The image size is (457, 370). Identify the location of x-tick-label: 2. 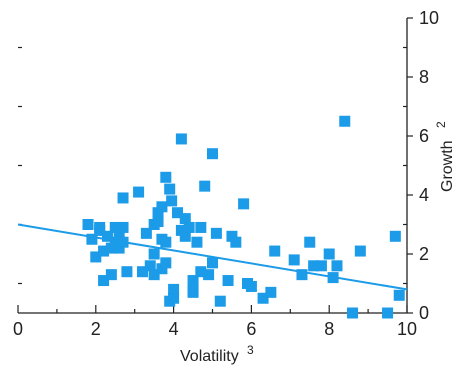
(96, 329).